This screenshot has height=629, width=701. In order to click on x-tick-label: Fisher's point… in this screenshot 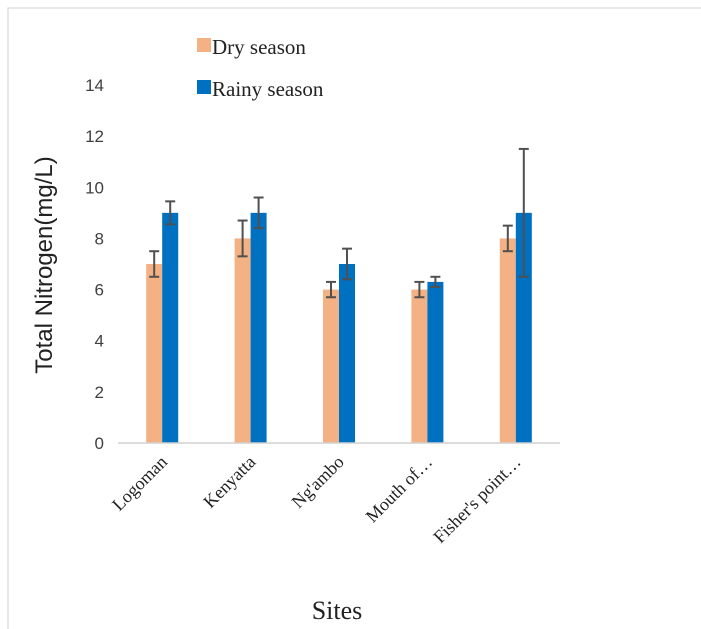, I will do `click(476, 499)`.